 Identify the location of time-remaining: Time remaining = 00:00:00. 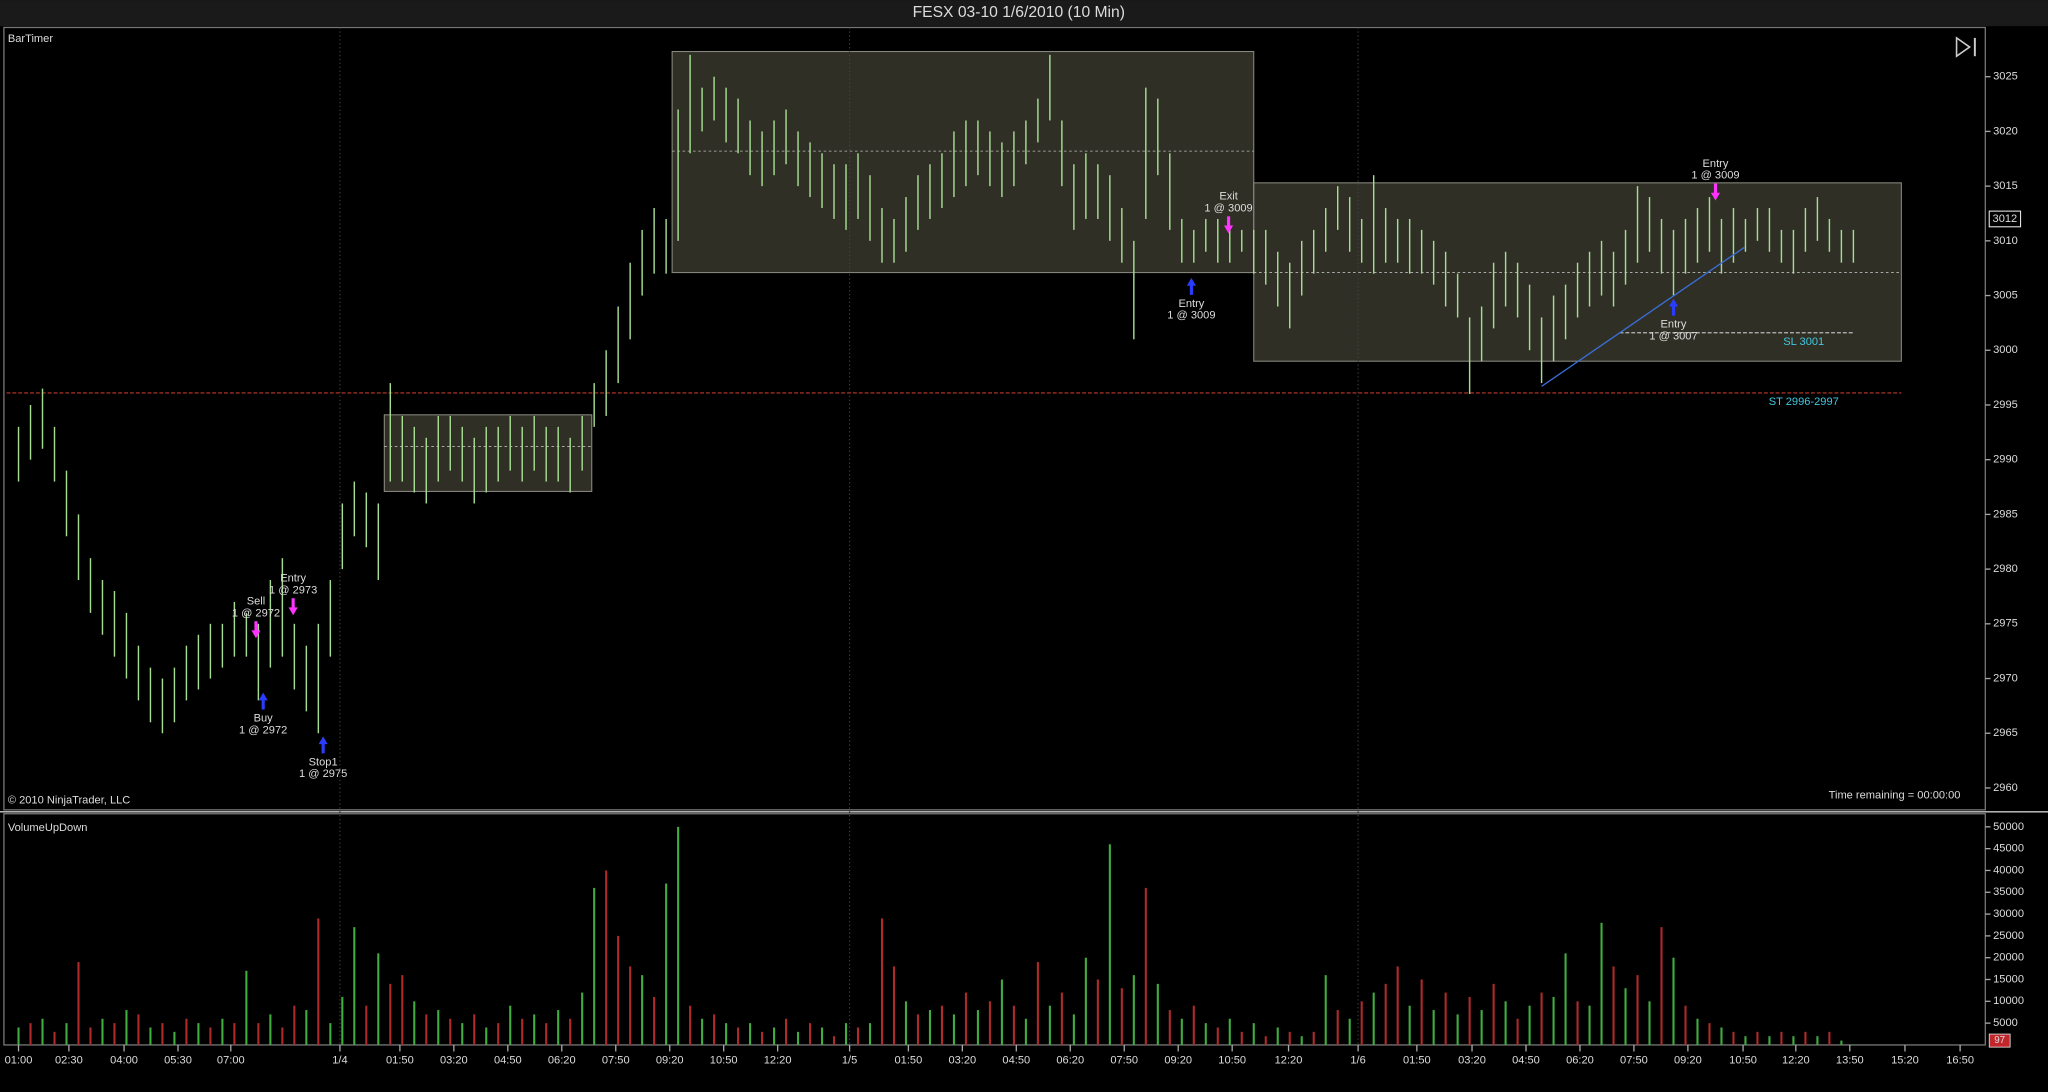
(1895, 795).